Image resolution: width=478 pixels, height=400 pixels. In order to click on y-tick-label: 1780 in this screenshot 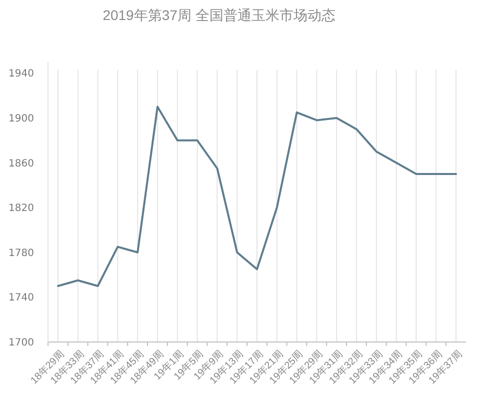, I will do `click(21, 253)`.